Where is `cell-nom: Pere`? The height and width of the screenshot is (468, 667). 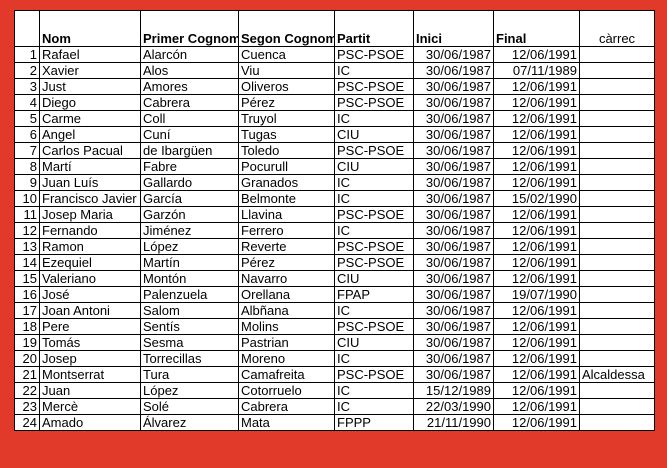
cell-nom: Pere is located at coordinates (90, 326).